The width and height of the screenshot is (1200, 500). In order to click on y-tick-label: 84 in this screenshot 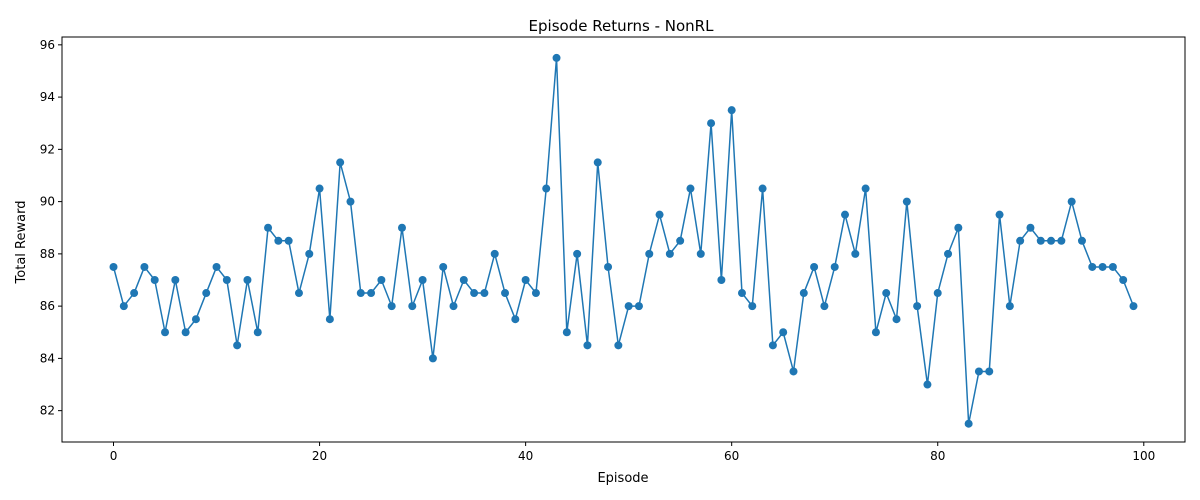, I will do `click(47, 358)`.